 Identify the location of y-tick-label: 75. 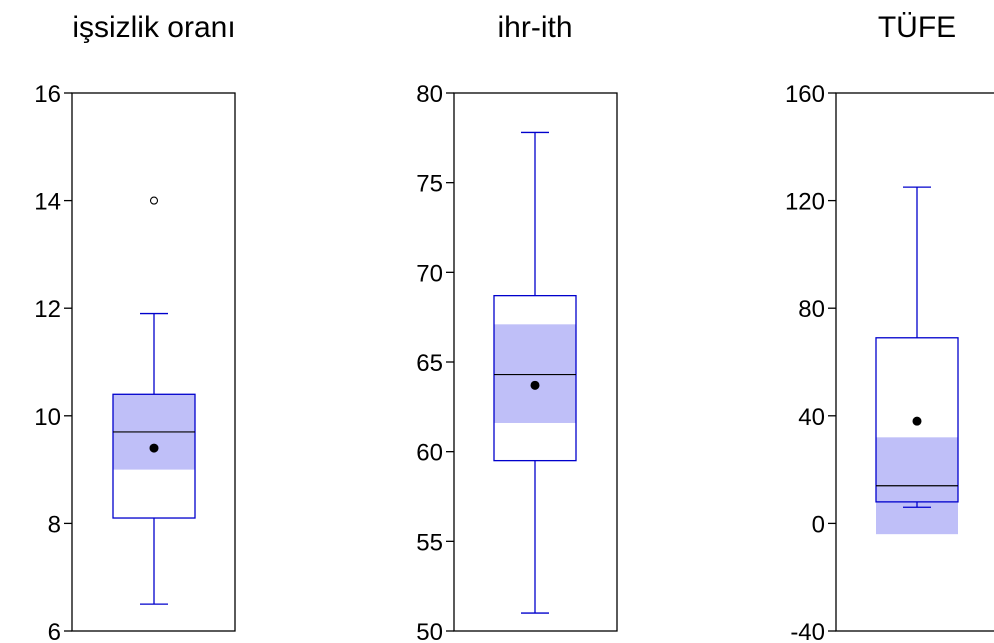
(429, 184).